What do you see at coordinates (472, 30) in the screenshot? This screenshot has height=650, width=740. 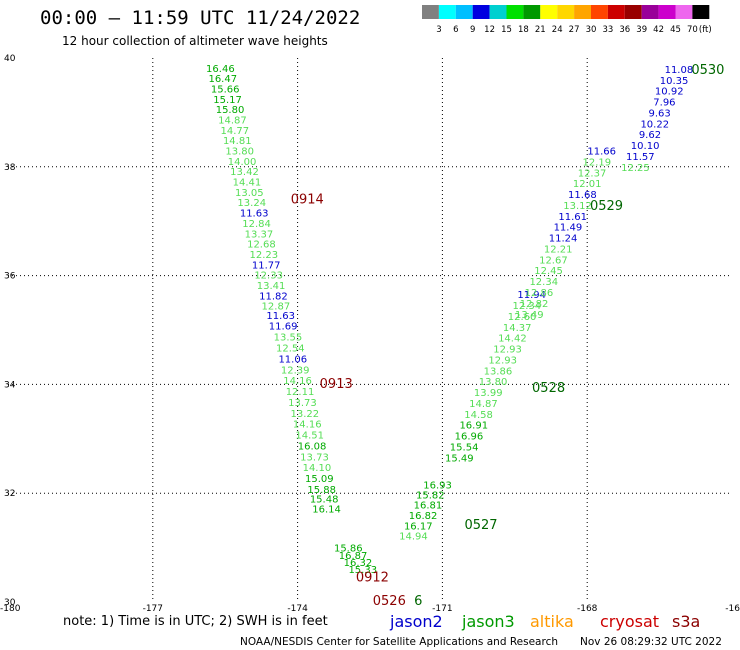 I see `scale-label: 9` at bounding box center [472, 30].